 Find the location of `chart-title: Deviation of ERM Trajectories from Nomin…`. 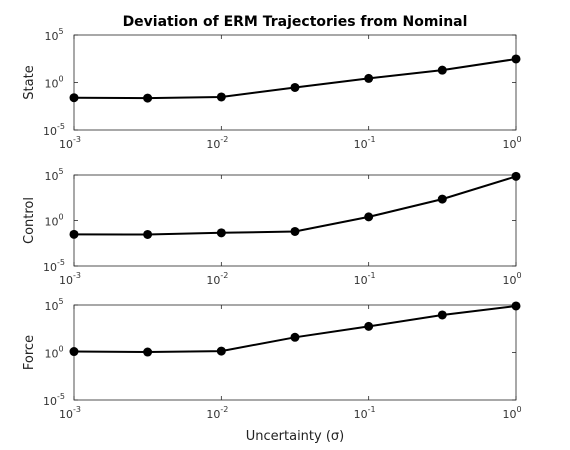

chart-title: Deviation of ERM Trajectories from Nomin… is located at coordinates (295, 22).